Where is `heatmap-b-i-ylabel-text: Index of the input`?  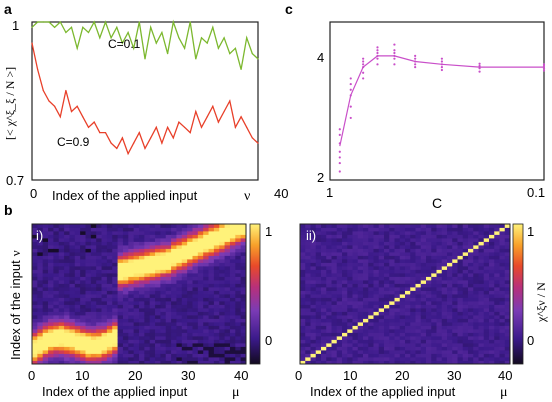 heatmap-b-i-ylabel-text: Index of the input is located at coordinates (15, 310).